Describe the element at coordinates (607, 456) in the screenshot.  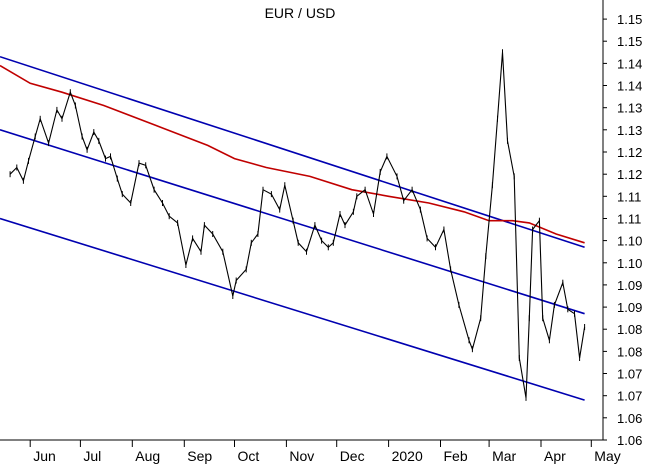
I see `x-tick-label-12: May` at that location.